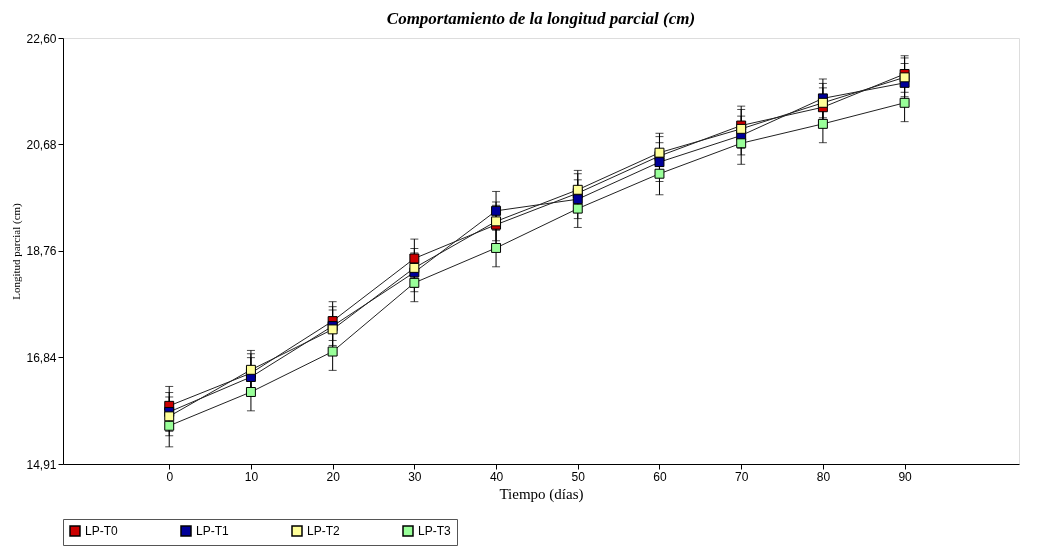 The width and height of the screenshot is (1044, 551). What do you see at coordinates (212, 531) in the screenshot?
I see `legend-label: LP-T1` at bounding box center [212, 531].